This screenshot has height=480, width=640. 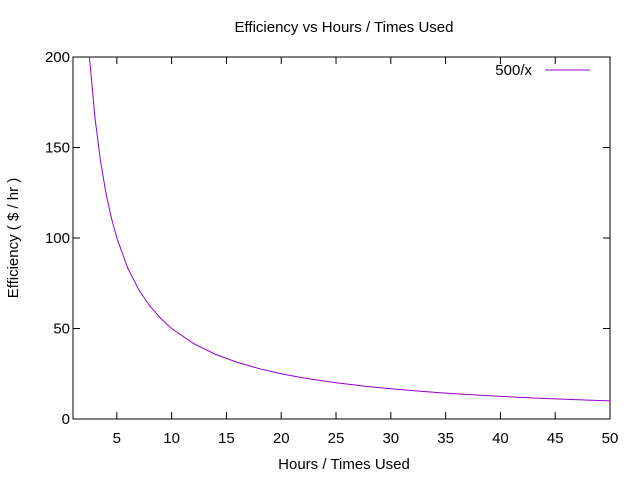 What do you see at coordinates (336, 438) in the screenshot?
I see `x-tick-label: 25` at bounding box center [336, 438].